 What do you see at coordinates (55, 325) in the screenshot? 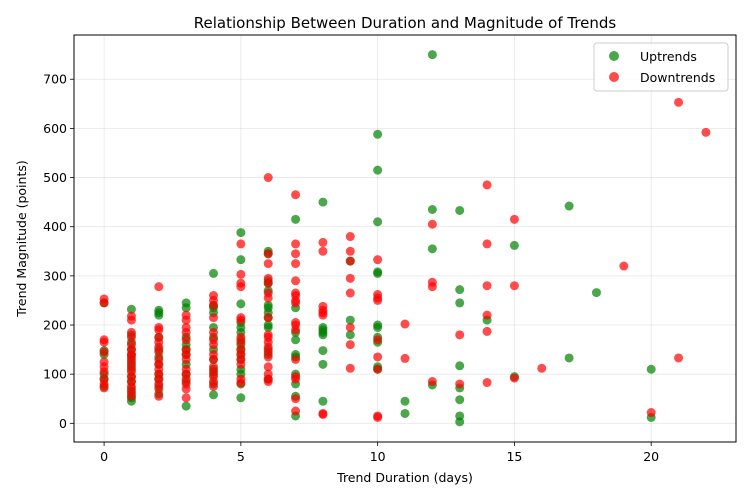
I see `y-tick-label: 200` at bounding box center [55, 325].